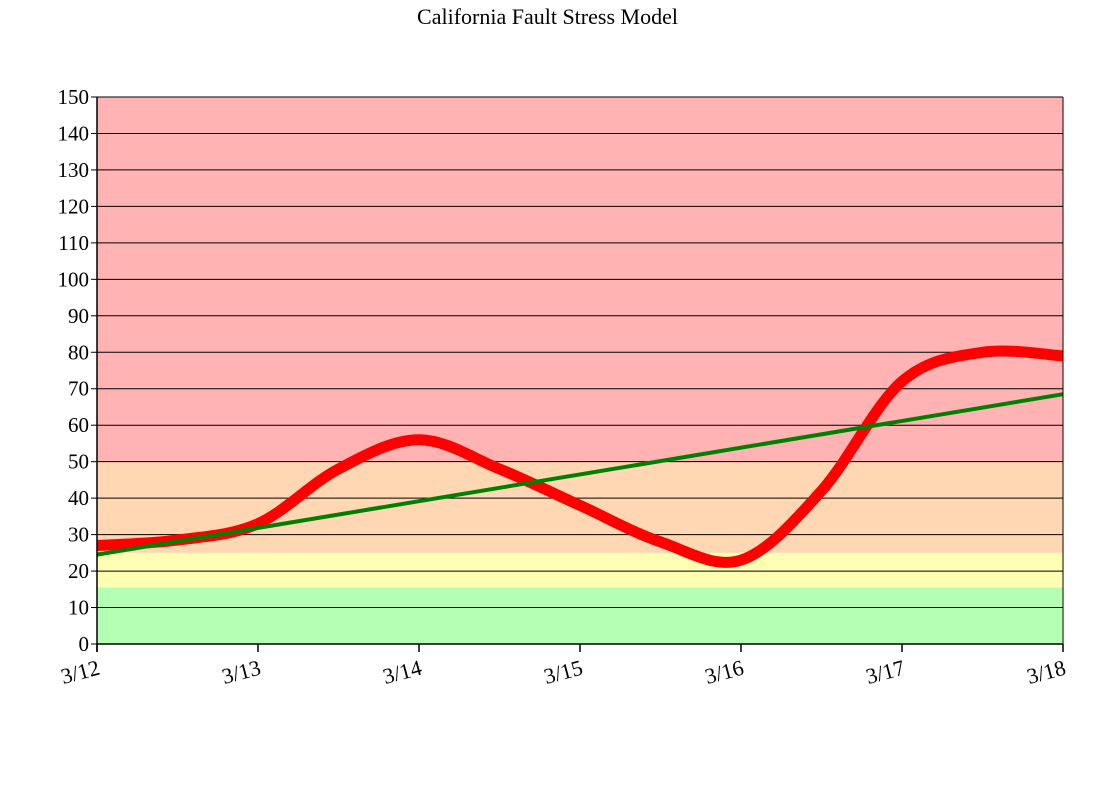 This screenshot has height=805, width=1095. What do you see at coordinates (402, 672) in the screenshot?
I see `x-tick-label: 3/14` at bounding box center [402, 672].